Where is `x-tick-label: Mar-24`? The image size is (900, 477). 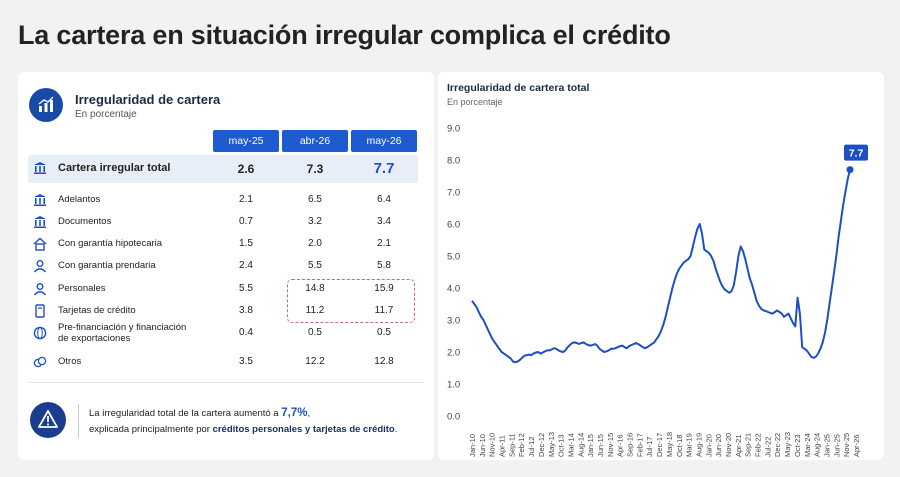
x-tick-label: Mar-24 is located at coordinates (807, 445).